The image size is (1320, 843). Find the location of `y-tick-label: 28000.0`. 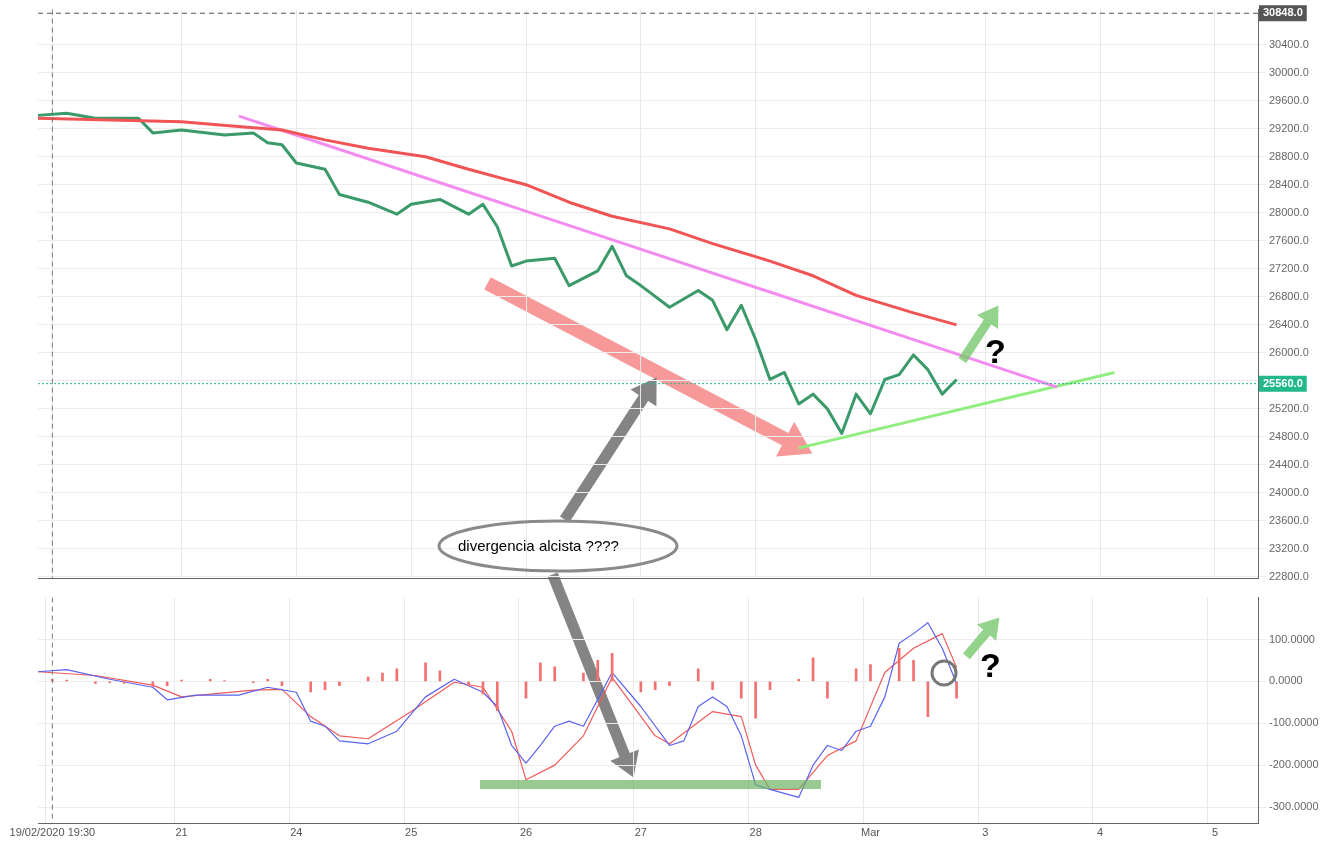

y-tick-label: 28000.0 is located at coordinates (1289, 211).